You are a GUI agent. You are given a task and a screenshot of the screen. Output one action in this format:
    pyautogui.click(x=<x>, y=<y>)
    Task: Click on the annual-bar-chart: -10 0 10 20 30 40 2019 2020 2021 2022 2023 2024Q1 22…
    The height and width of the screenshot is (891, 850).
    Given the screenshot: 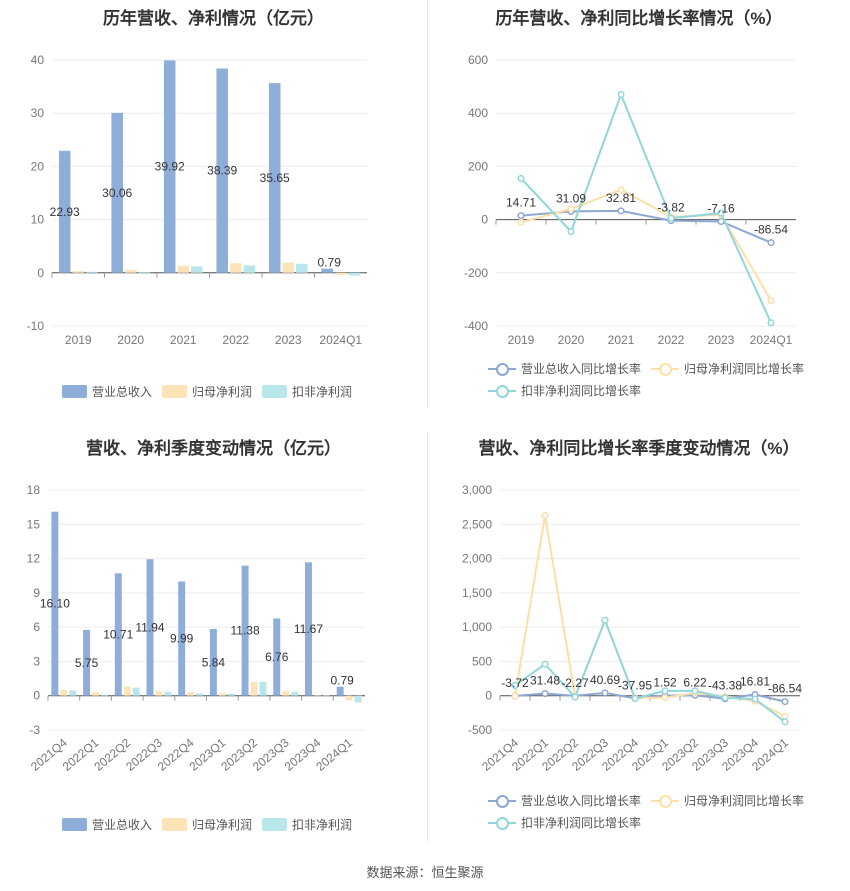 What is the action you would take?
    pyautogui.click(x=197, y=200)
    